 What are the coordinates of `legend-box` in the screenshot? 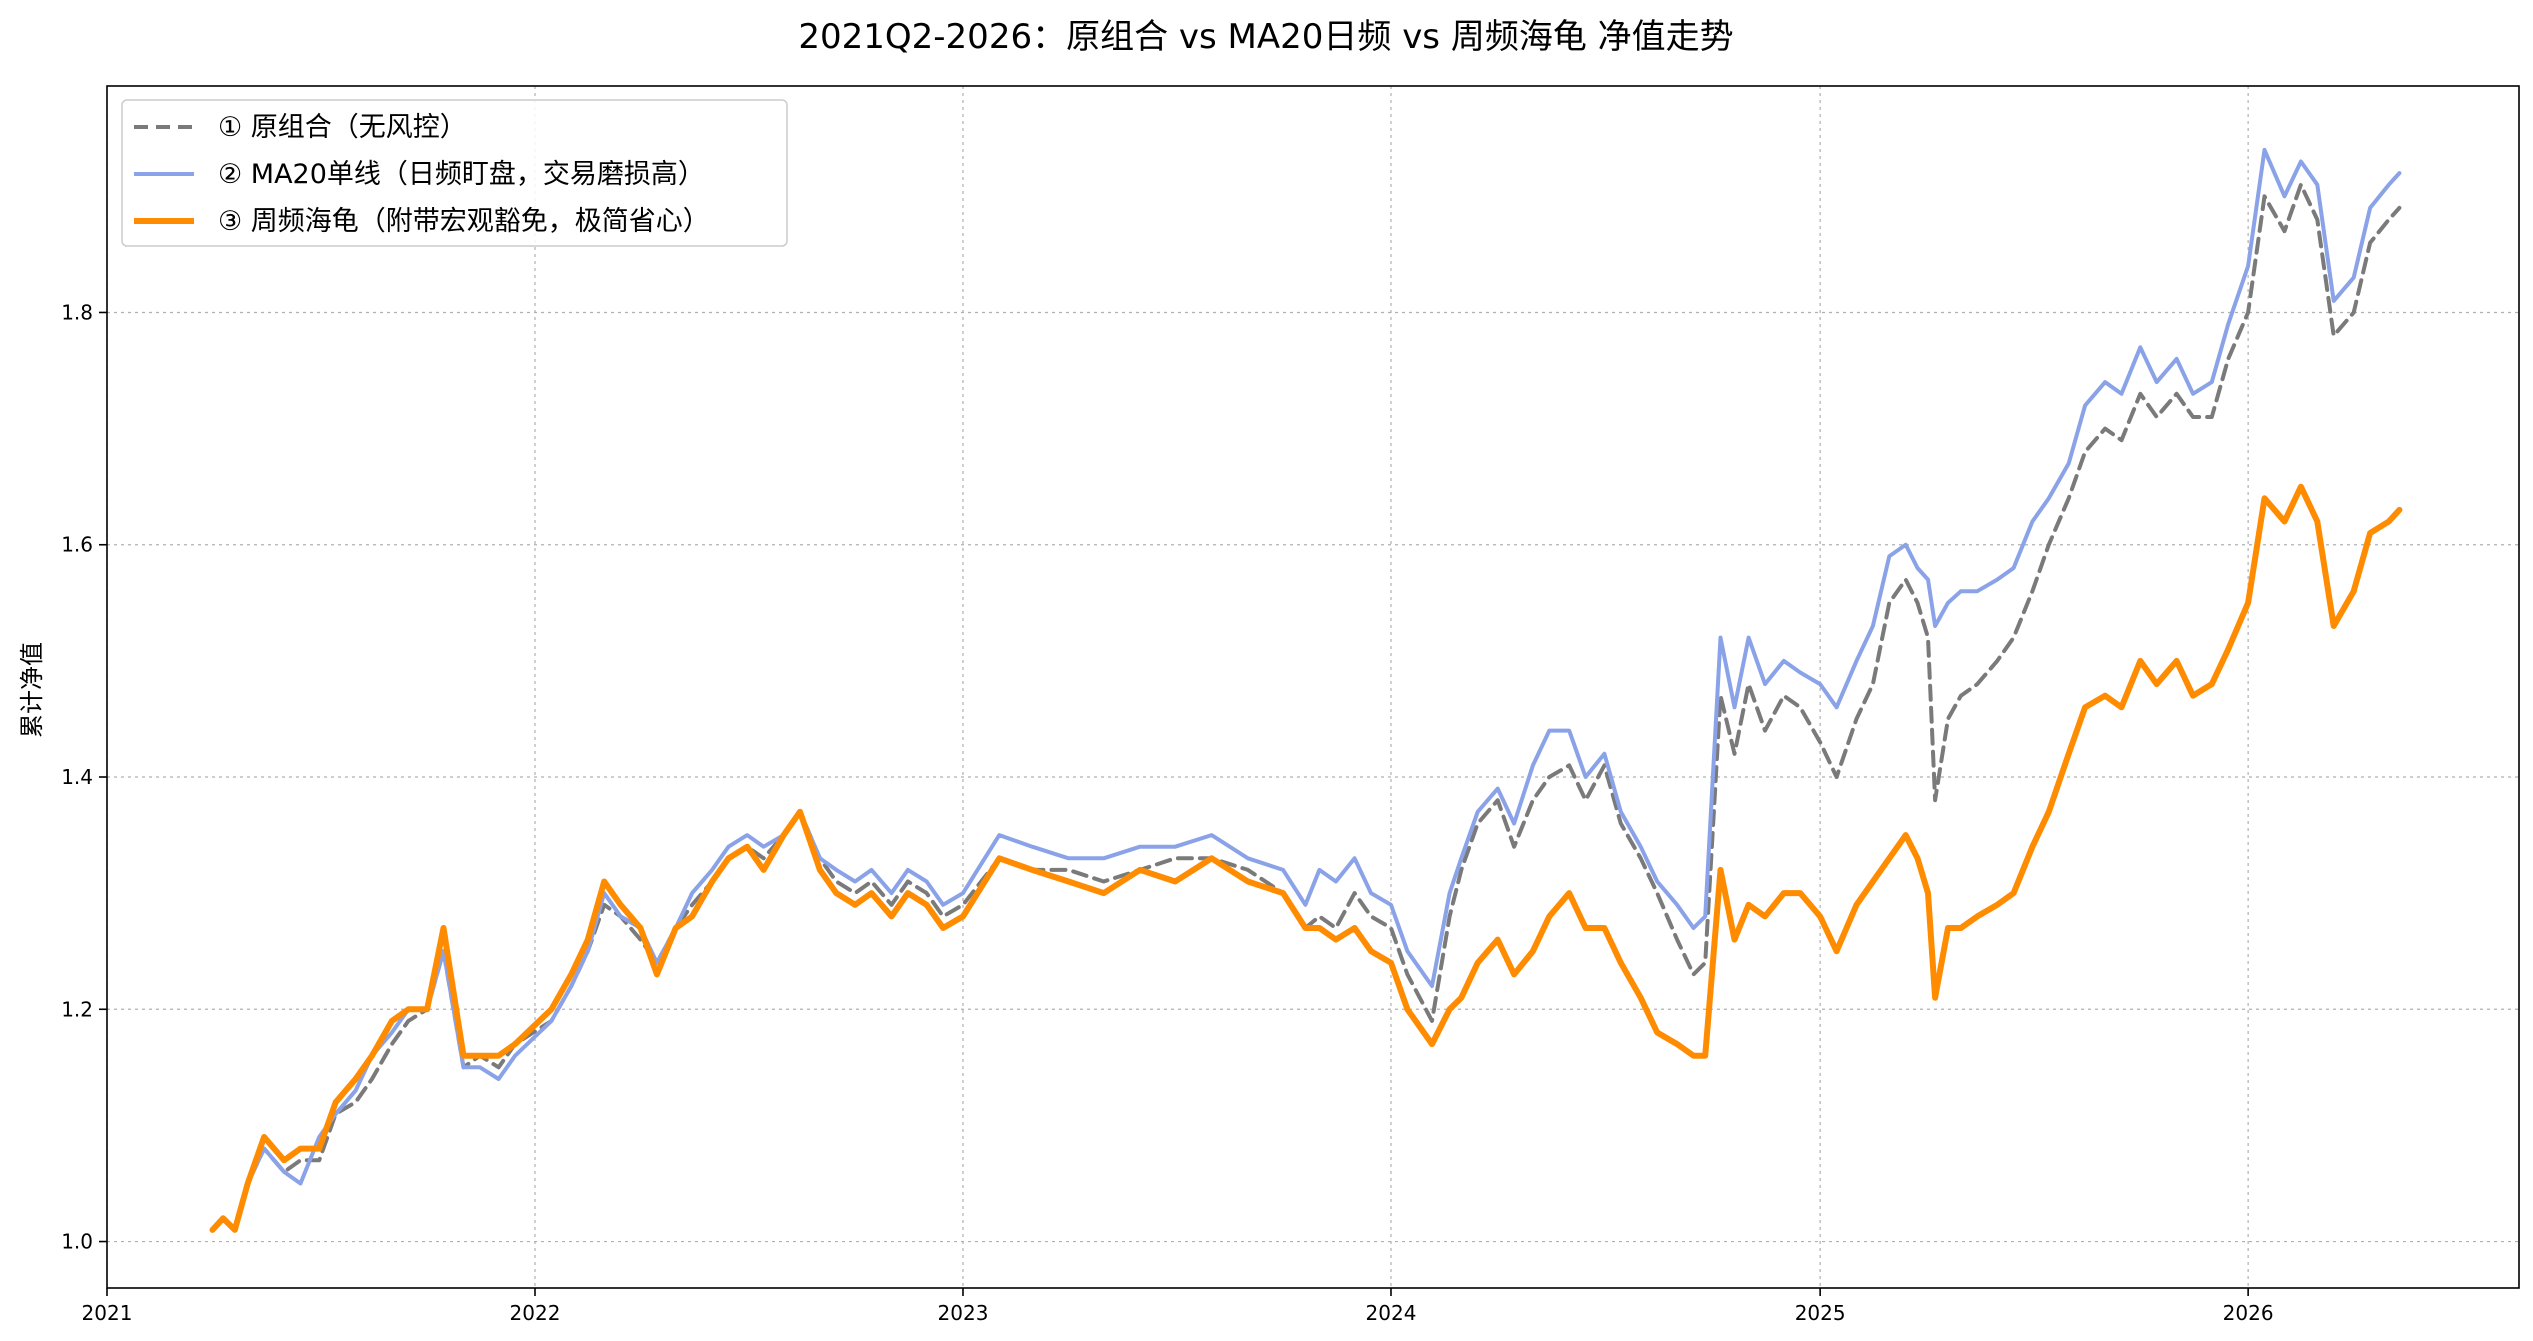 It's located at (454, 173).